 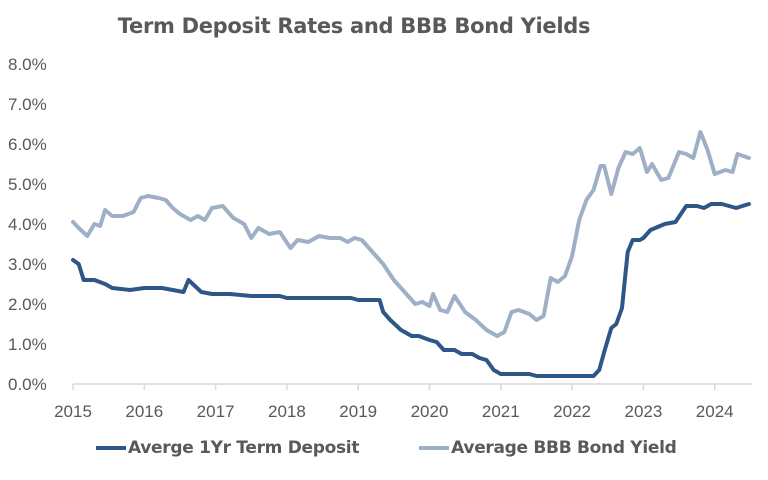 What do you see at coordinates (144, 411) in the screenshot?
I see `x-tick-label: 2016` at bounding box center [144, 411].